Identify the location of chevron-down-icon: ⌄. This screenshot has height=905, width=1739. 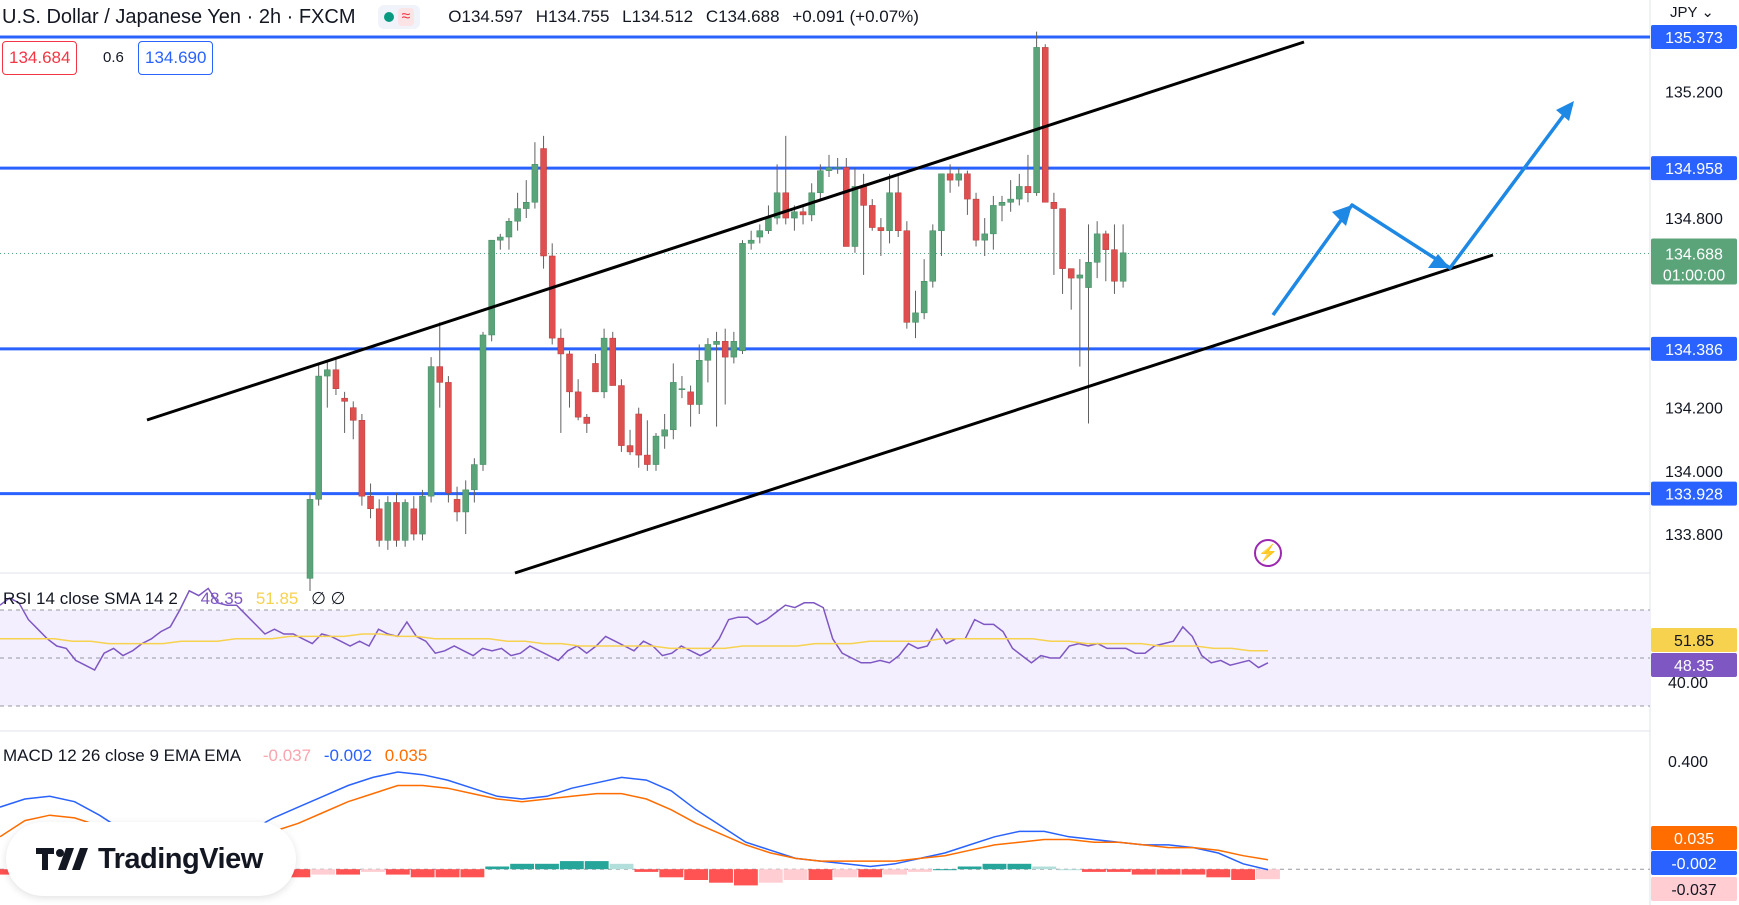
(1707, 12).